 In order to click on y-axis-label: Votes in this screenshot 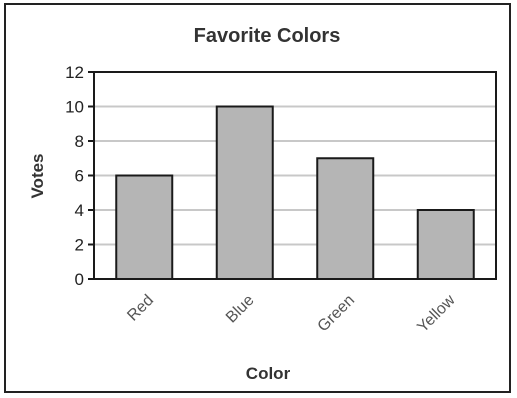, I will do `click(37, 175)`.